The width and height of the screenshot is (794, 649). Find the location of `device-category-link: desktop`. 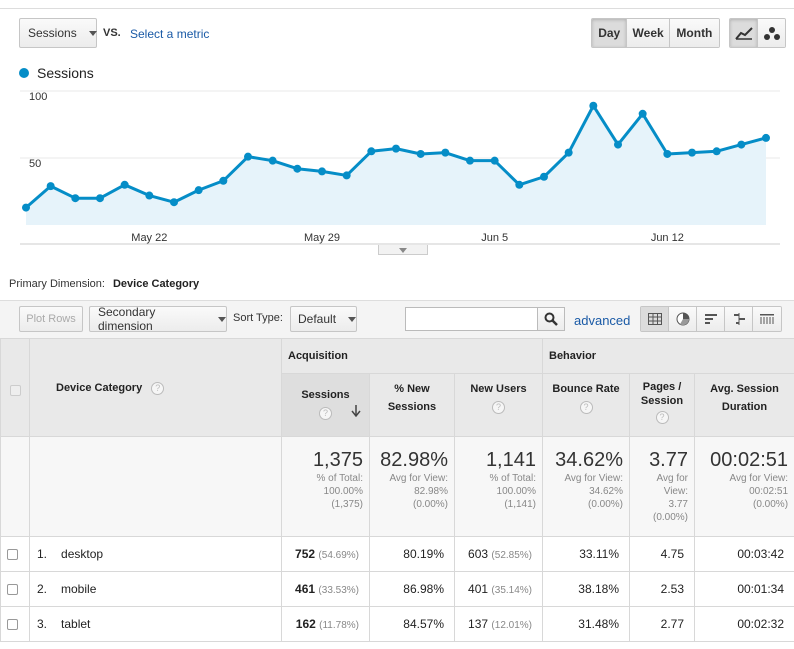

device-category-link: desktop is located at coordinates (82, 554).